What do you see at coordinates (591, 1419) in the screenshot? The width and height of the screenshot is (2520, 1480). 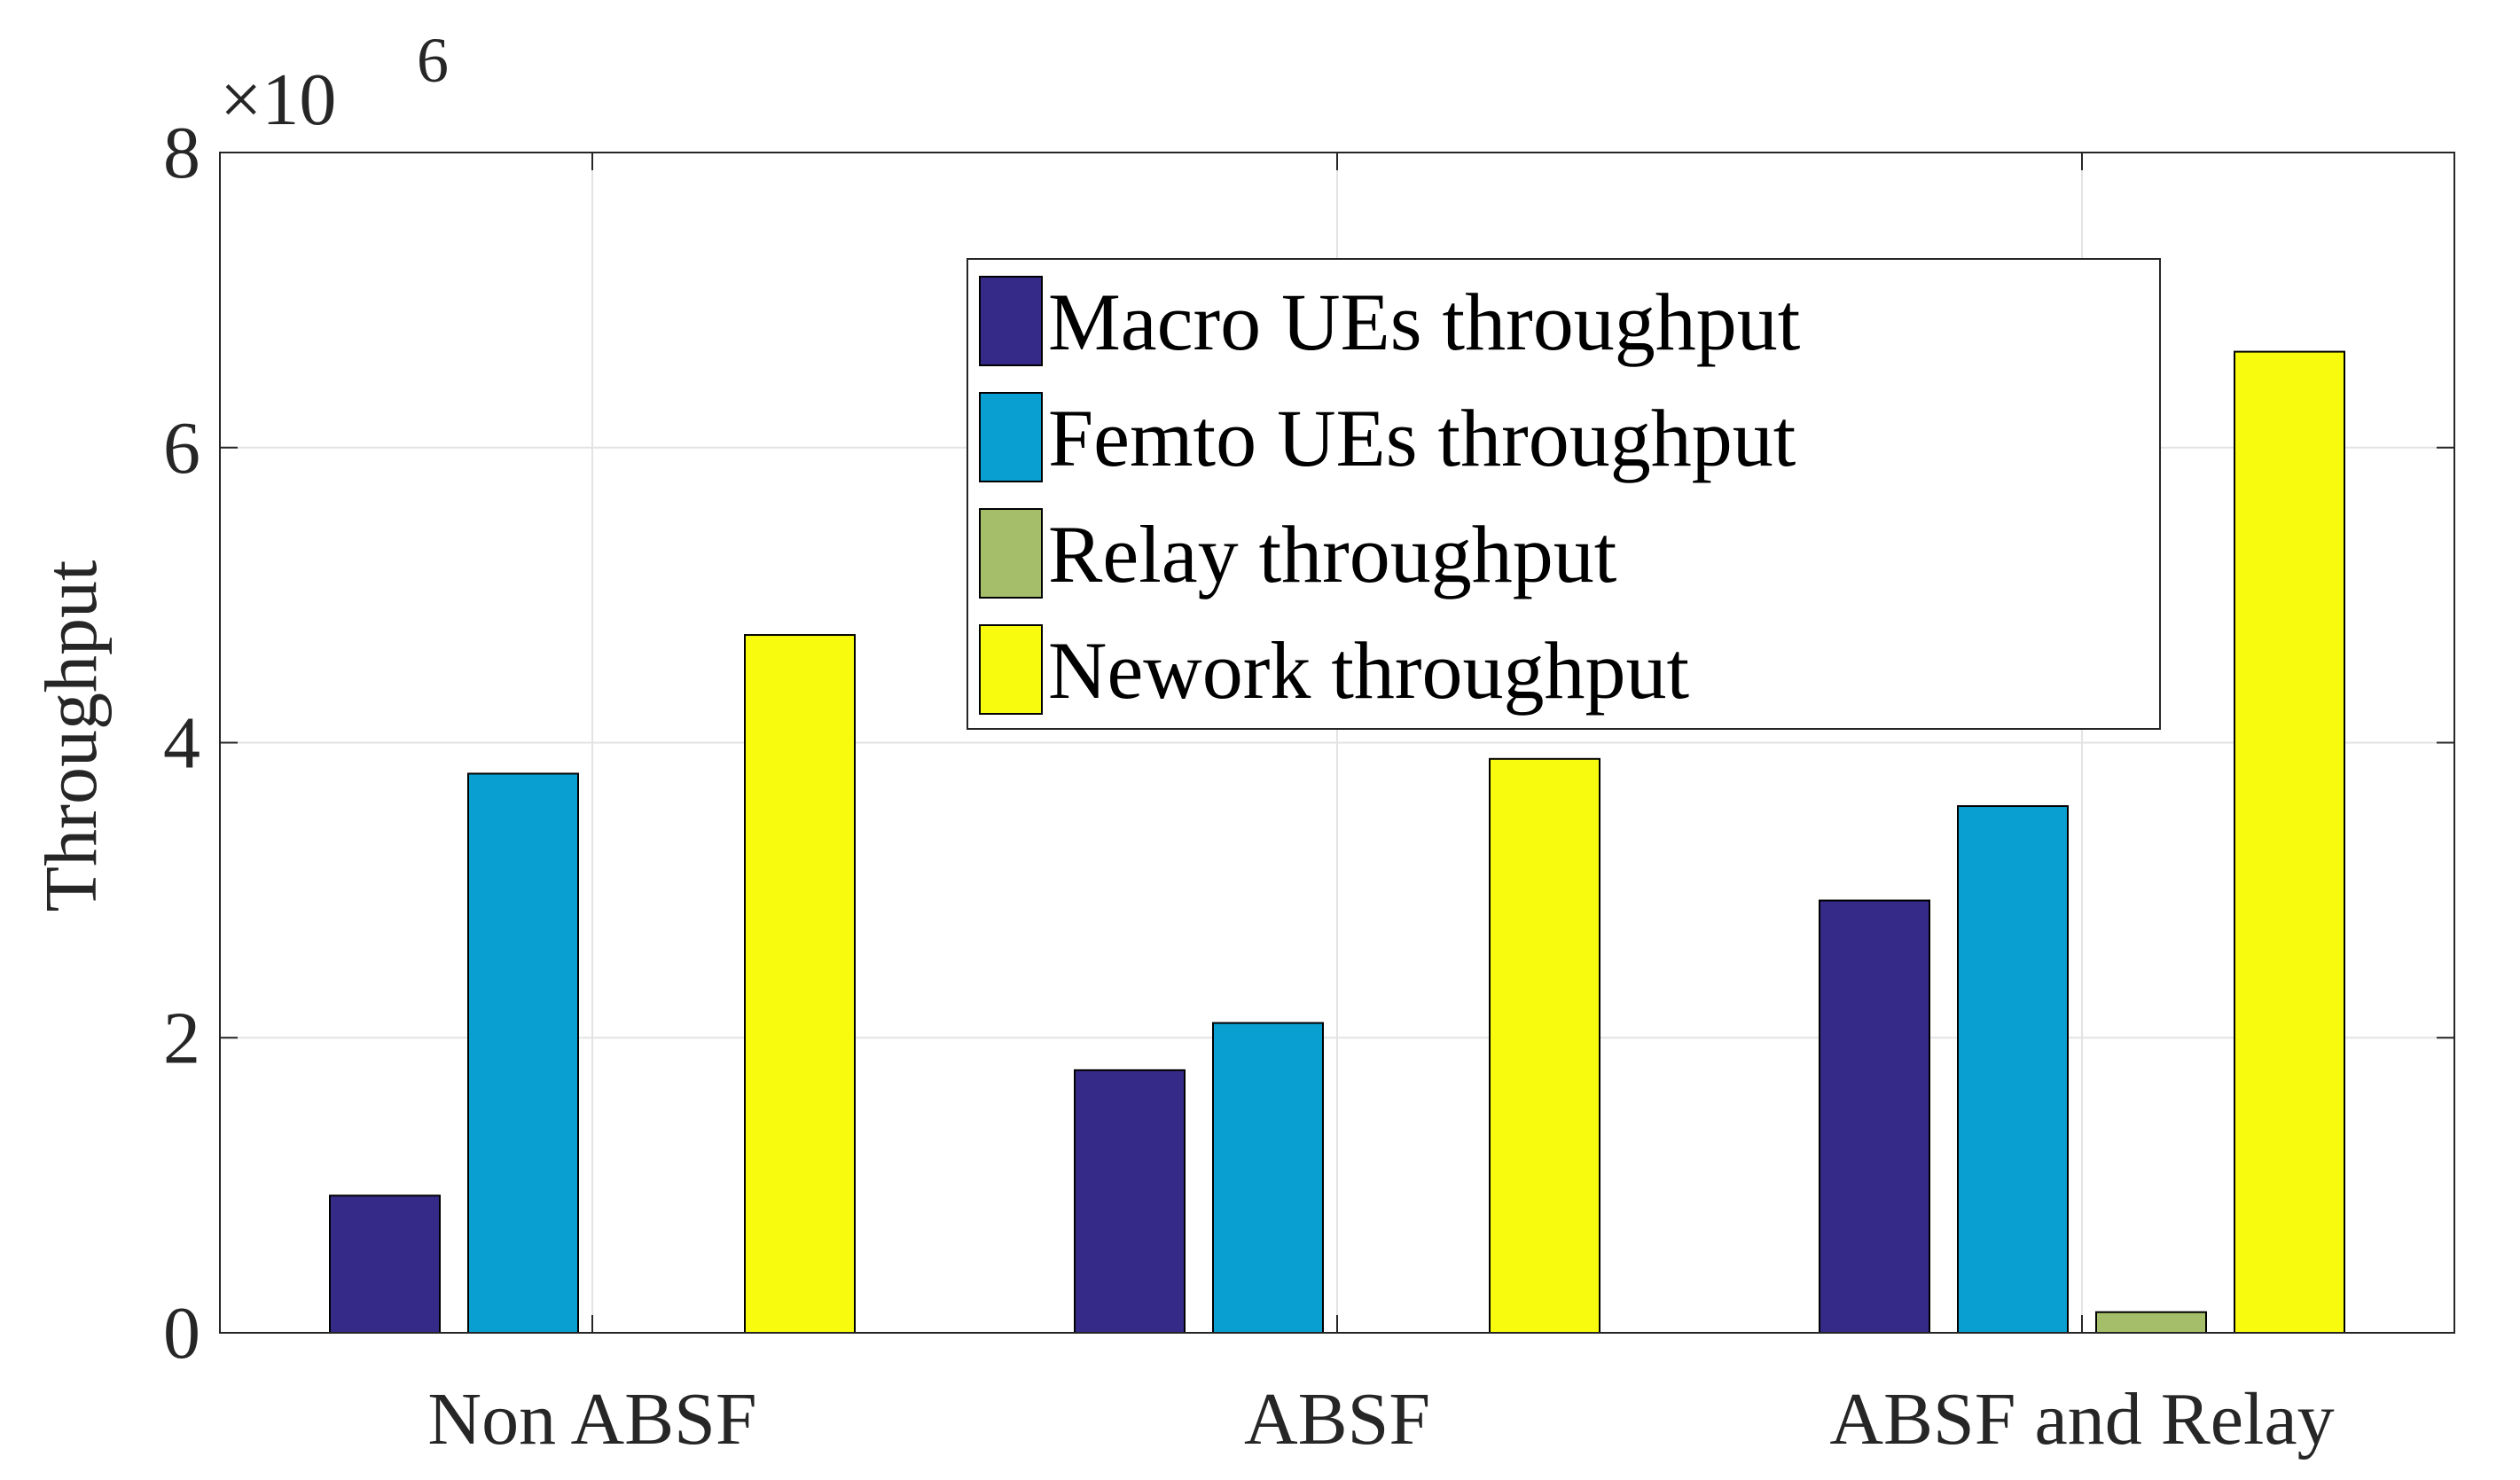 I see `x-tick-label: Non ABSF` at bounding box center [591, 1419].